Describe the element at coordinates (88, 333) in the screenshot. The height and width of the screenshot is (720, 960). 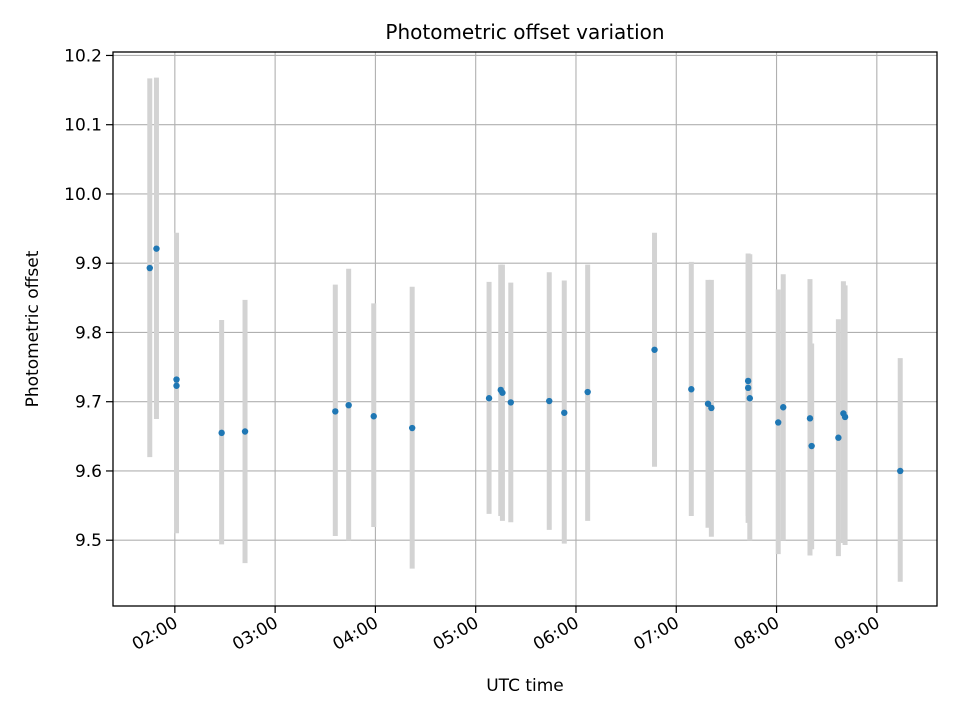
I see `y-tick-label: 9.8` at that location.